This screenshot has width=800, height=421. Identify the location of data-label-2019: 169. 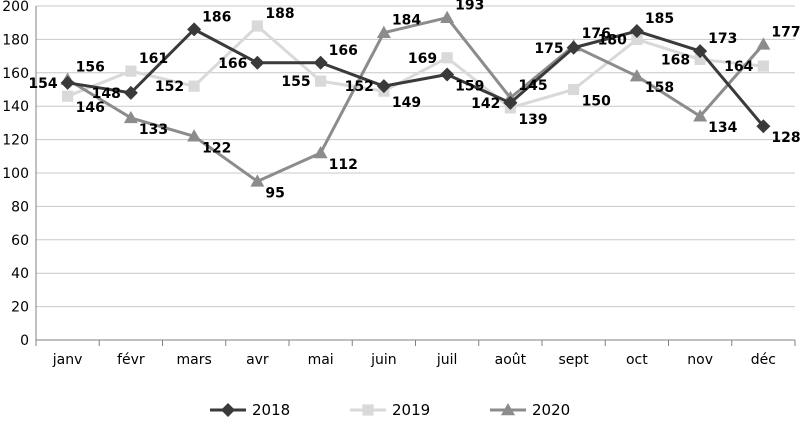
(422, 59).